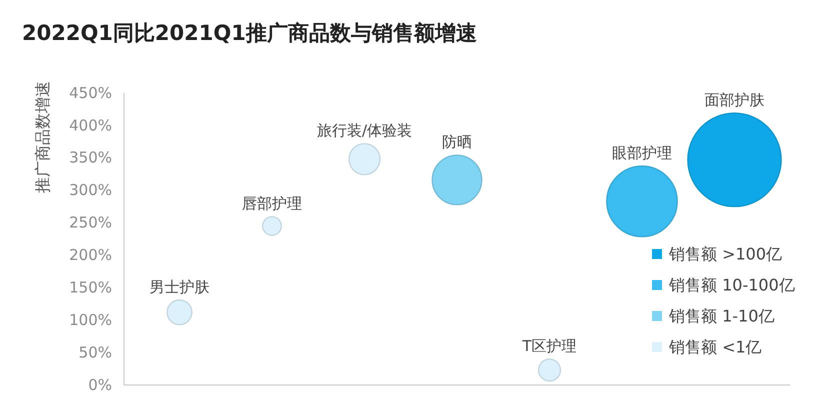 The height and width of the screenshot is (400, 832). What do you see at coordinates (549, 346) in the screenshot?
I see `data-label: T区护理` at bounding box center [549, 346].